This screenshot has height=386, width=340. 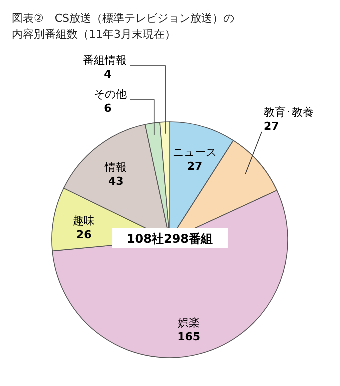 What do you see at coordinates (110, 94) in the screenshot?
I see `slice-label: その他` at bounding box center [110, 94].